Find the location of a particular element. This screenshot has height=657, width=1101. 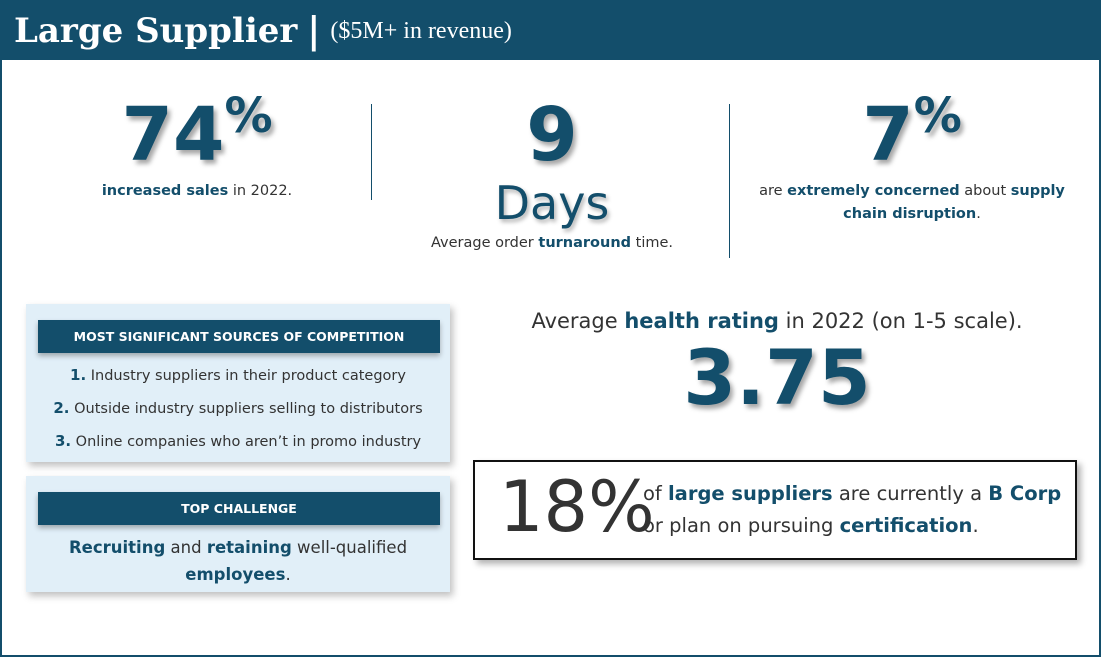

challenge-bold3: employees is located at coordinates (235, 574).